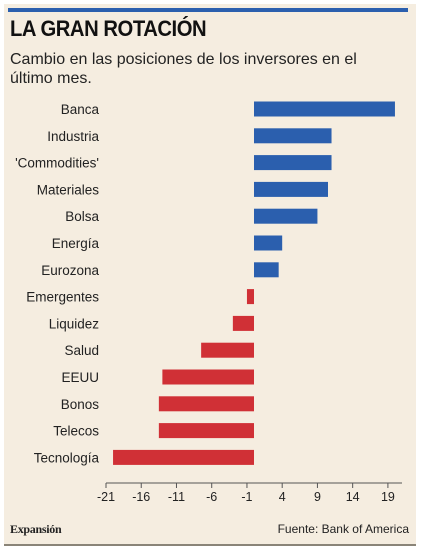 The height and width of the screenshot is (554, 423). Describe the element at coordinates (353, 497) in the screenshot. I see `x-tick-label: 14` at that location.